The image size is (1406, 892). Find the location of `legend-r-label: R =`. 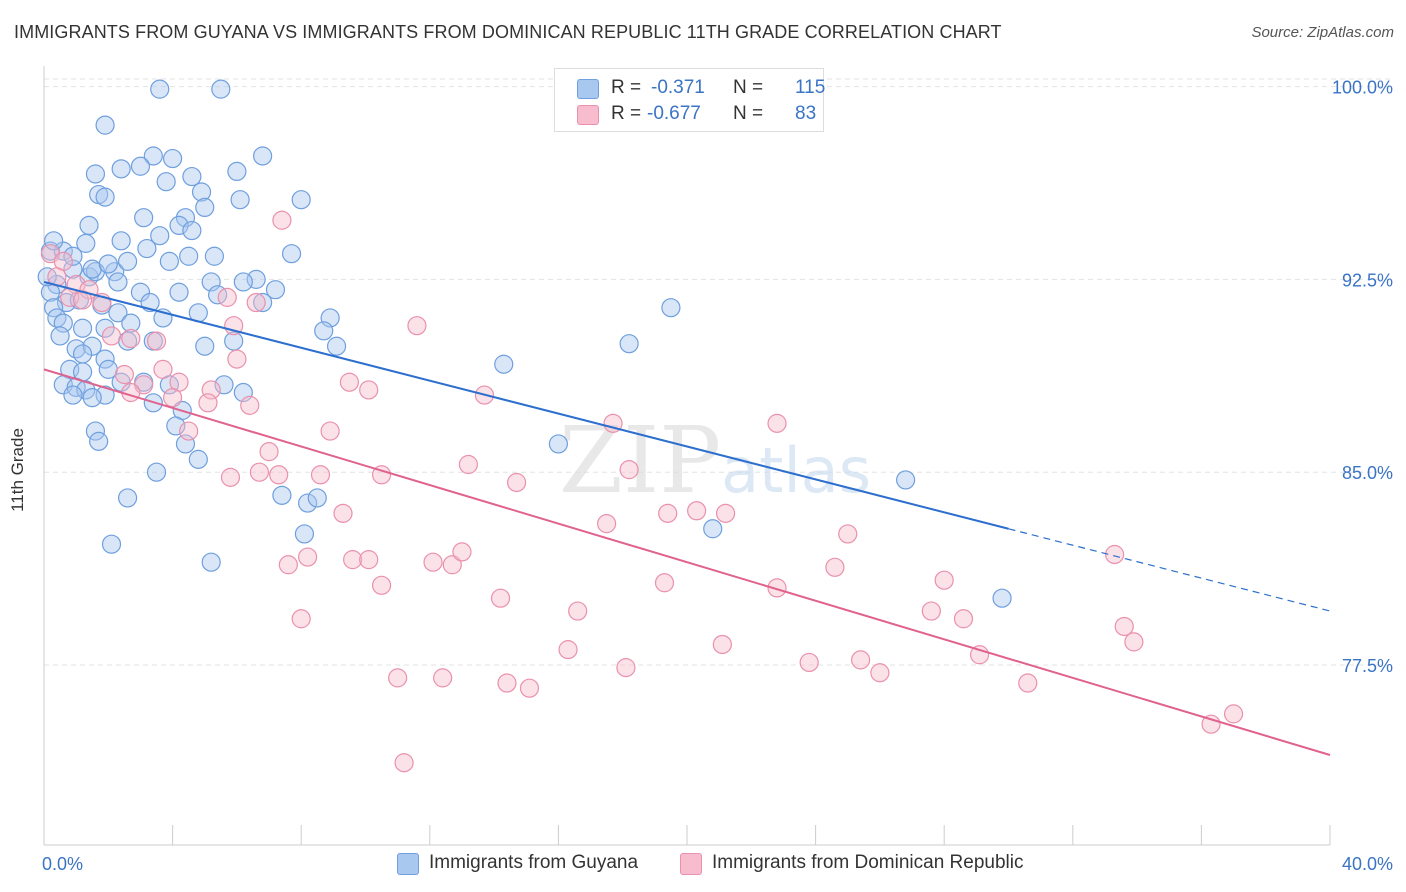

legend-r-label: R = is located at coordinates (626, 87).